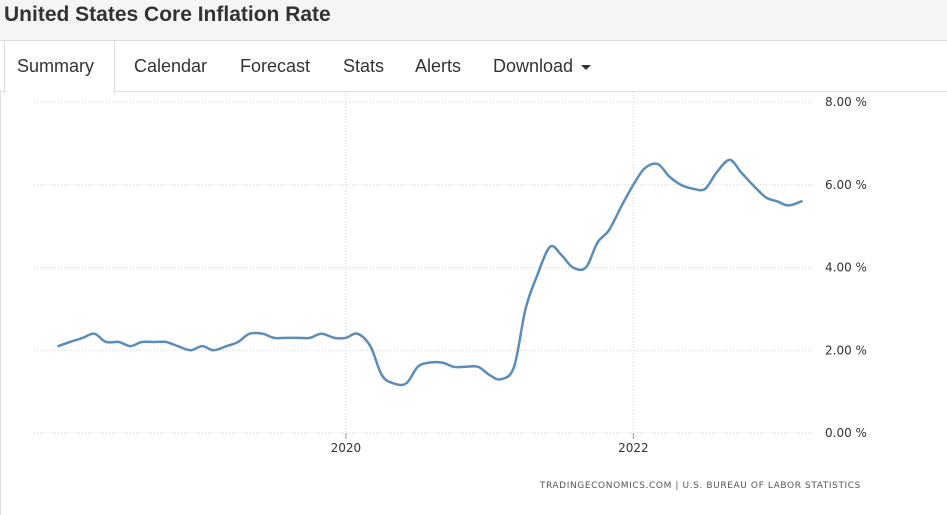 The width and height of the screenshot is (947, 515). I want to click on y-tick-label: 4.00 %, so click(846, 268).